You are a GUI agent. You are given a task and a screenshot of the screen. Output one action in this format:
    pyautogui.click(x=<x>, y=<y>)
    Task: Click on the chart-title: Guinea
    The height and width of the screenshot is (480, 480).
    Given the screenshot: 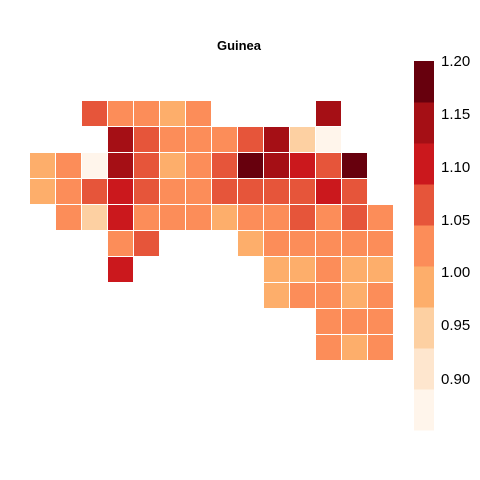 What is the action you would take?
    pyautogui.click(x=239, y=45)
    